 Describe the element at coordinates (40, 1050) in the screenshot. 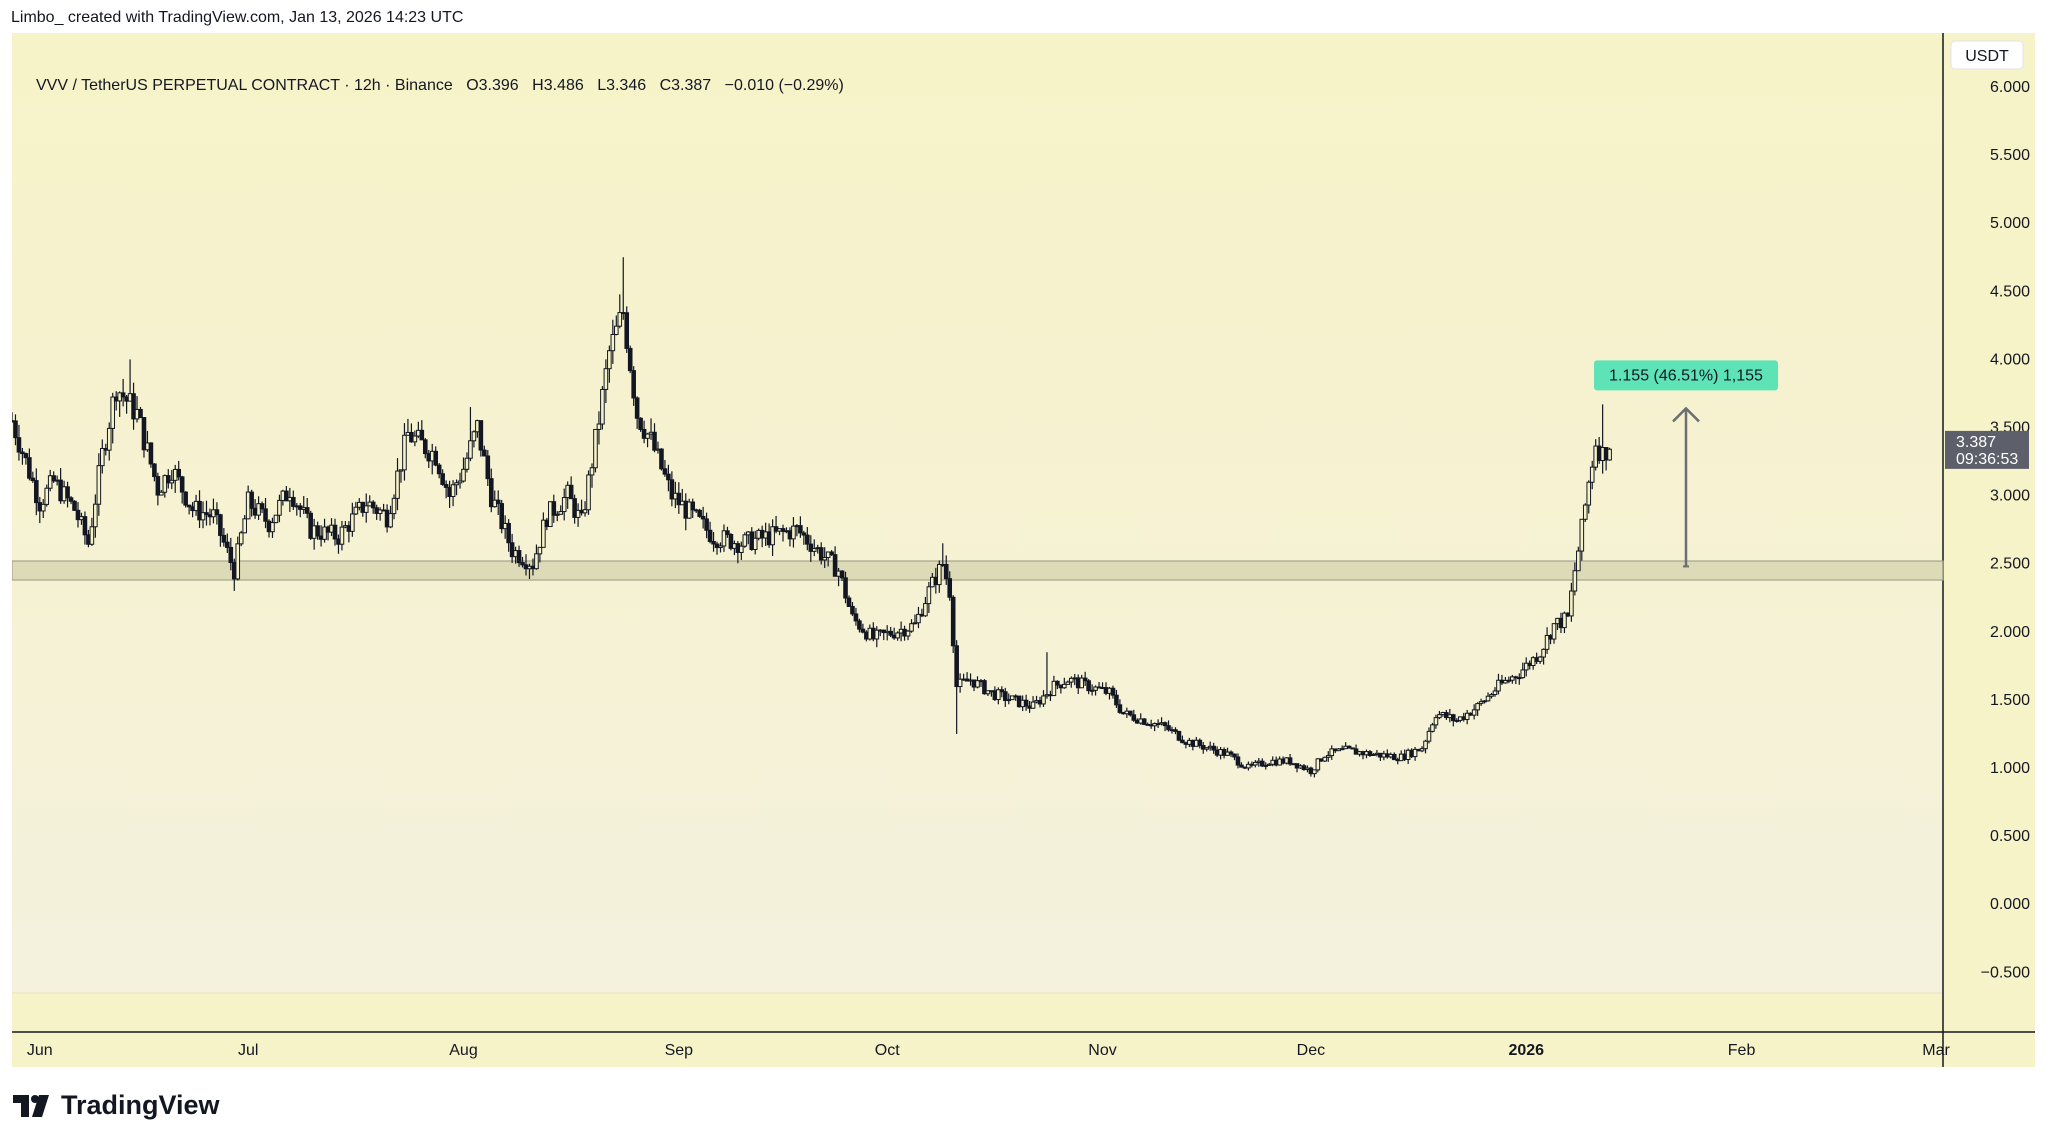

I see `time-tick-label: Jun` at that location.